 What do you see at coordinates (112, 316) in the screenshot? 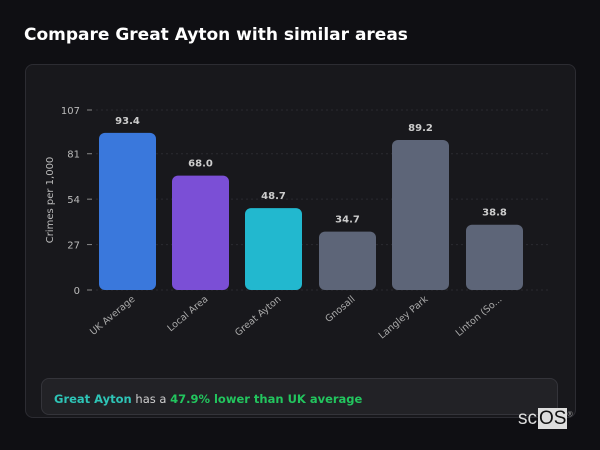
I see `x-tick-label: UK Average` at bounding box center [112, 316].